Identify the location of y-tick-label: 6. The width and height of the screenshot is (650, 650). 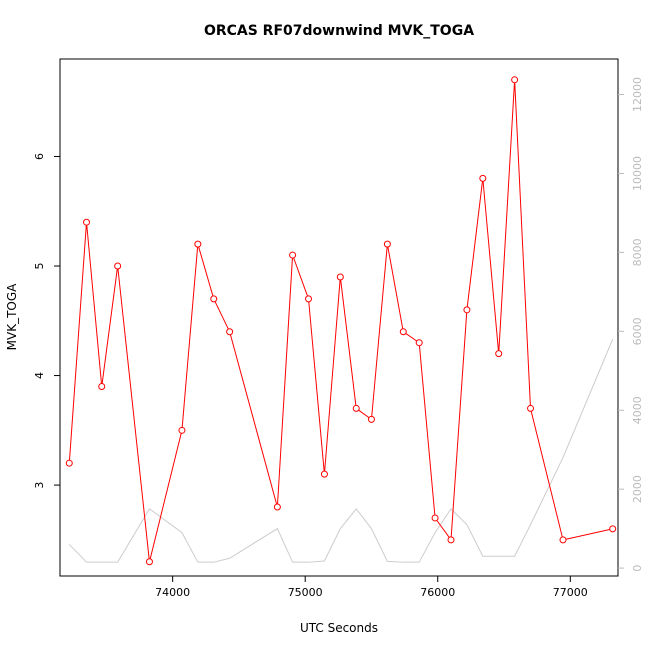
(39, 156).